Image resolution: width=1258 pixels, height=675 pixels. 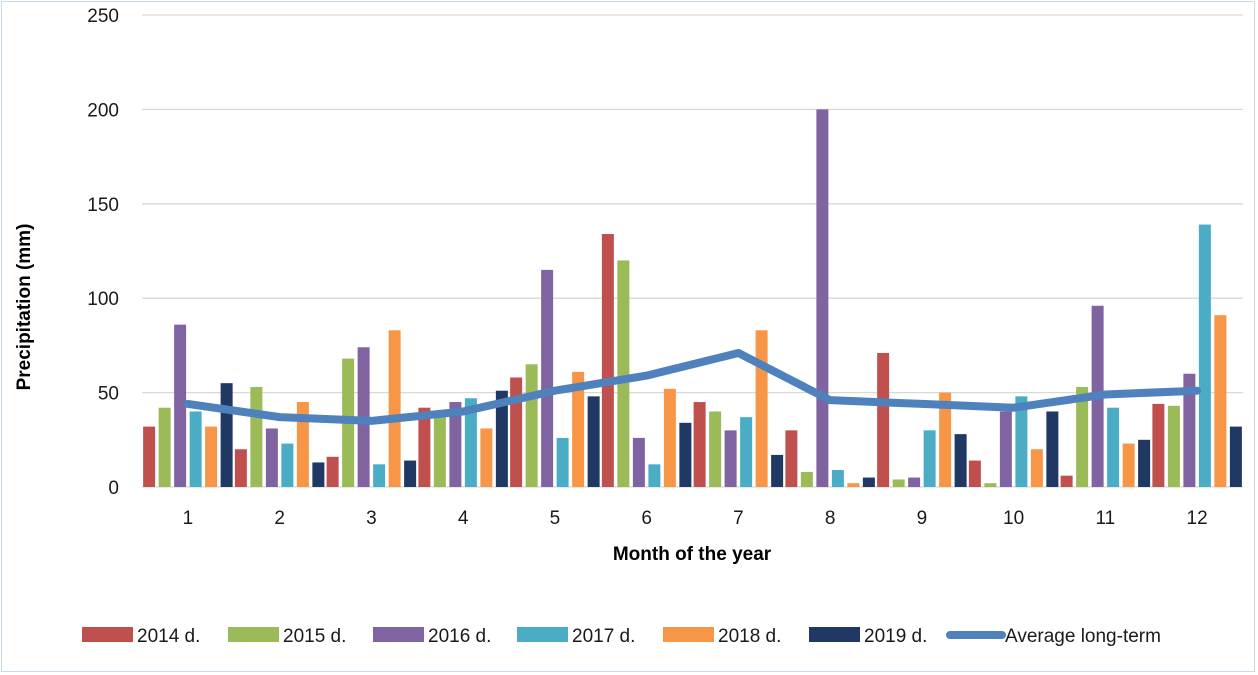 What do you see at coordinates (749, 636) in the screenshot?
I see `legend-label: 2018 d.` at bounding box center [749, 636].